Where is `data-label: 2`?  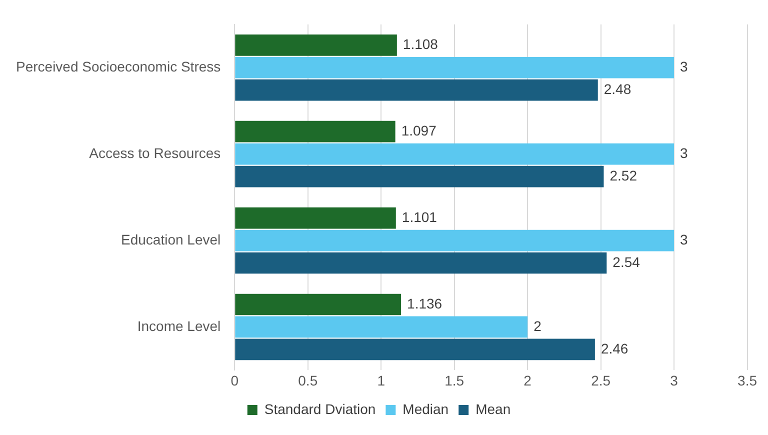
data-label: 2 is located at coordinates (538, 326).